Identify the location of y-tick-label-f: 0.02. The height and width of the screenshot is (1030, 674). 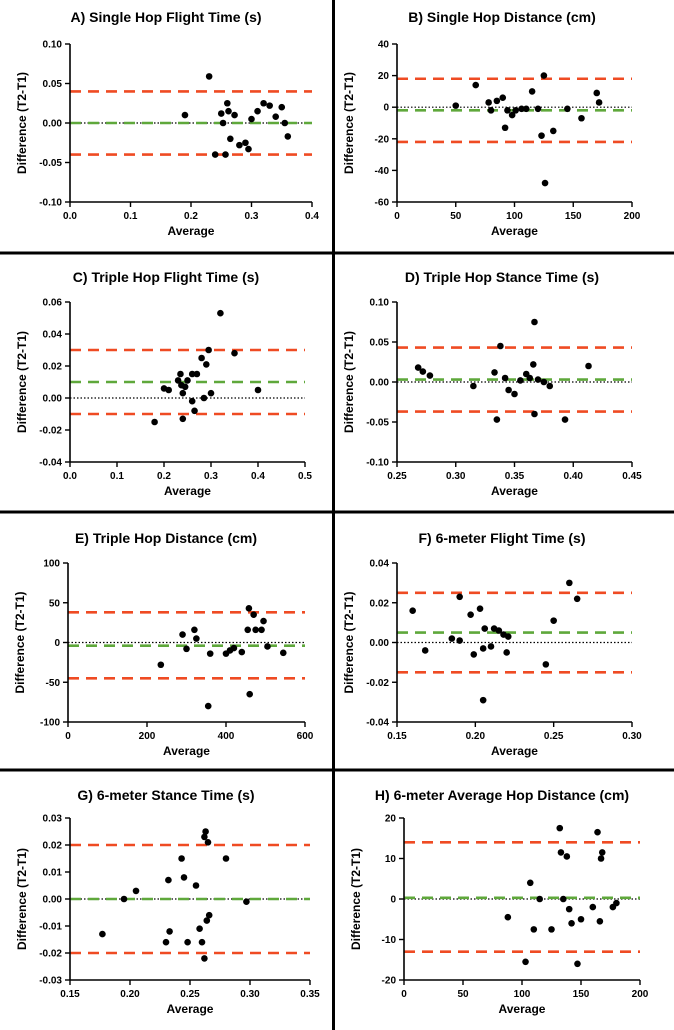
(380, 603).